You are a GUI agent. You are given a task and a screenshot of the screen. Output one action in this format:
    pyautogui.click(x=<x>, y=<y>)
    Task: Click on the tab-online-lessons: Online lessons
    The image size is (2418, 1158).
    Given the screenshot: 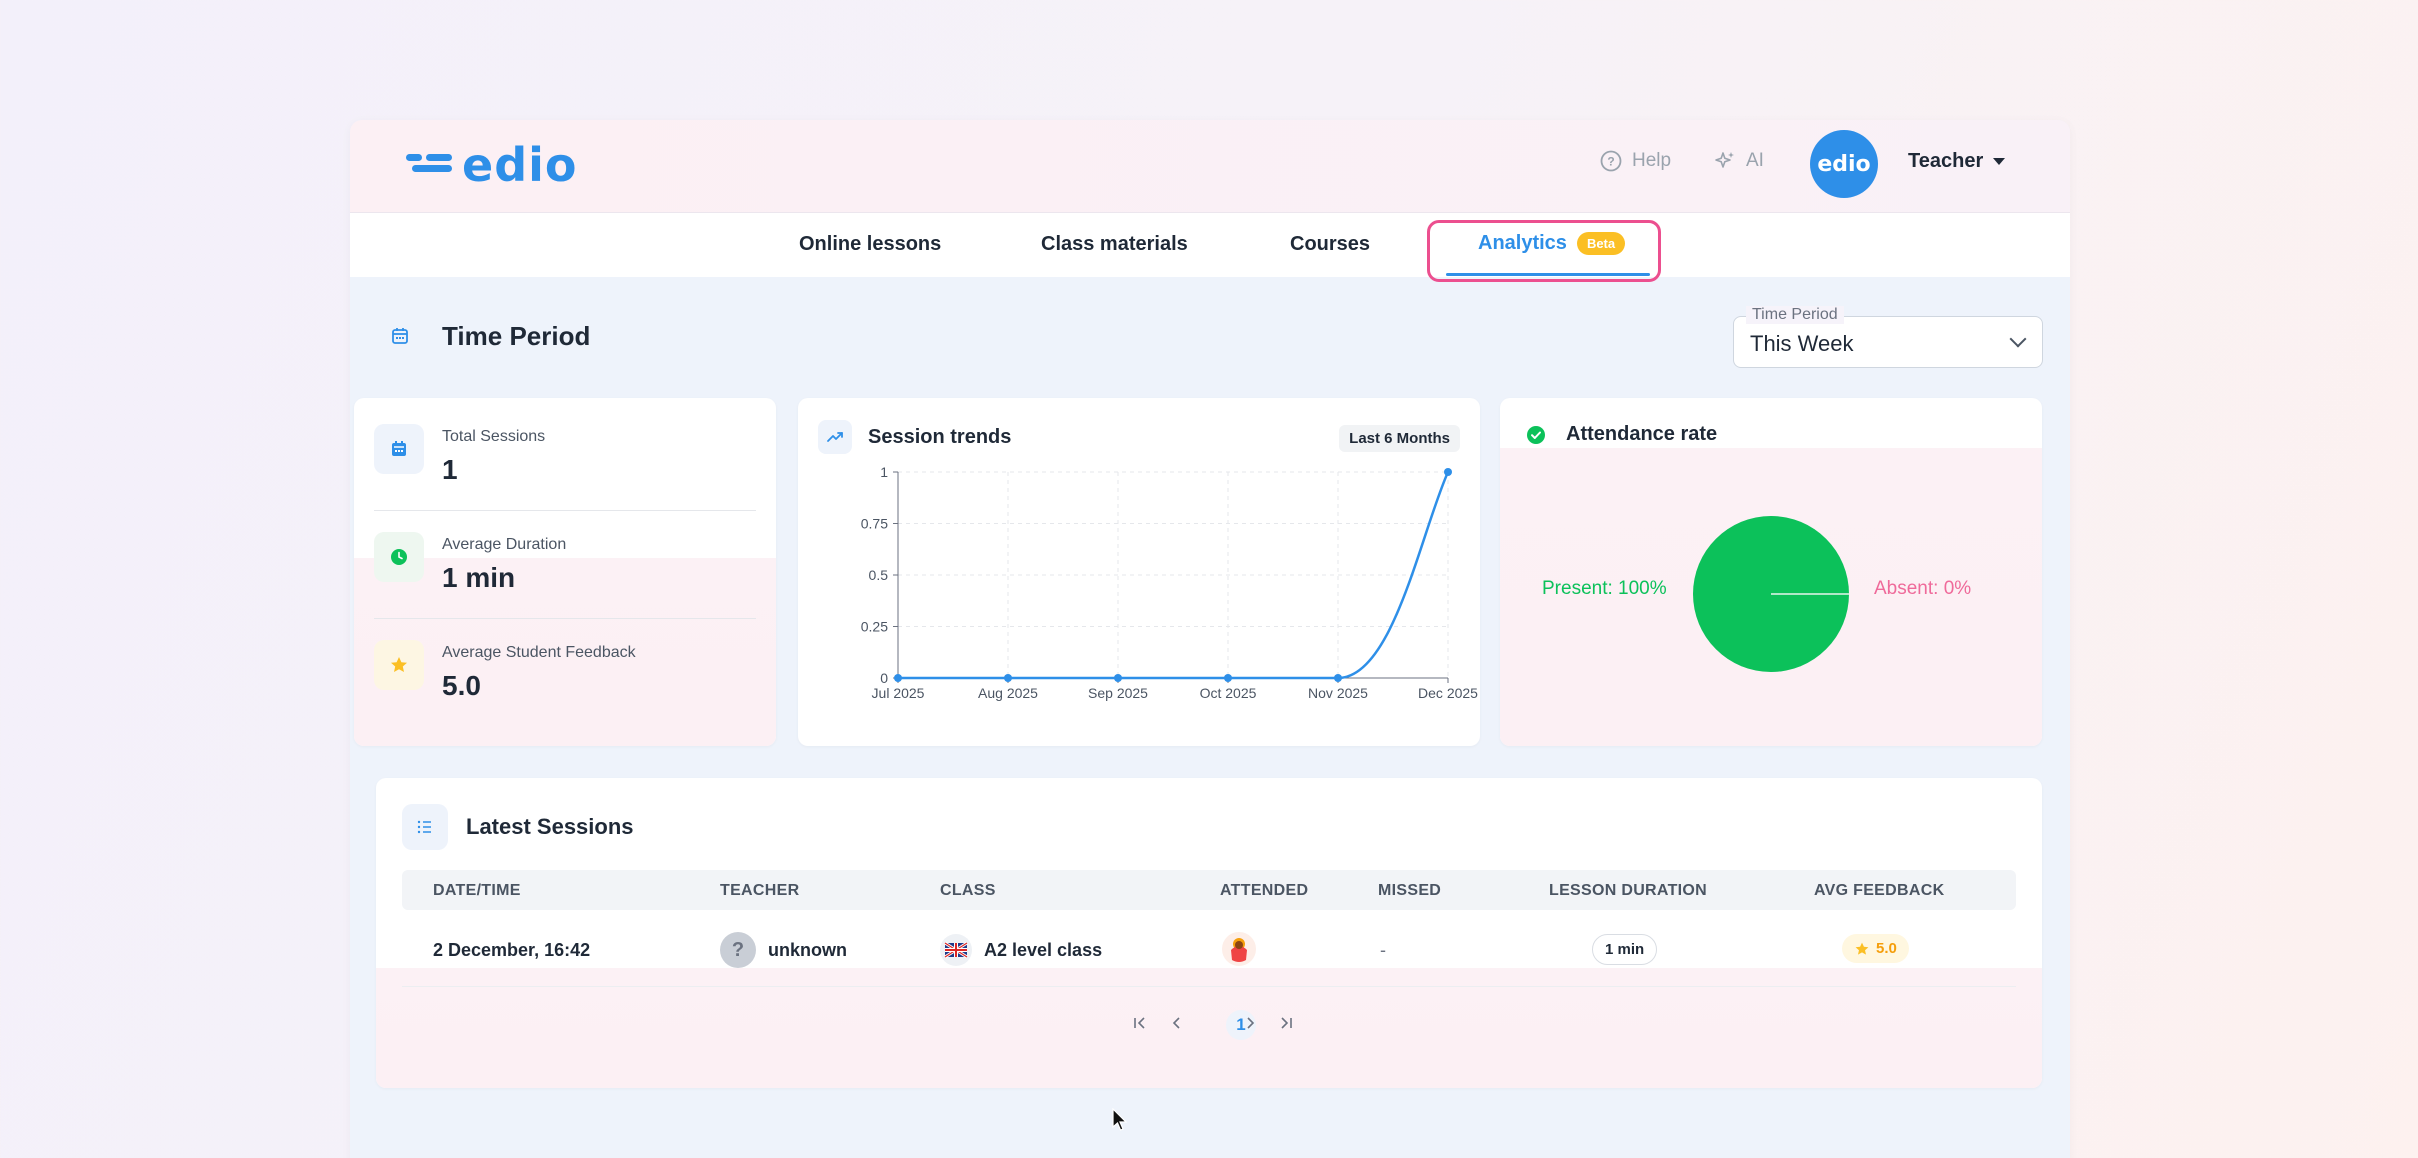 What is the action you would take?
    pyautogui.click(x=870, y=244)
    